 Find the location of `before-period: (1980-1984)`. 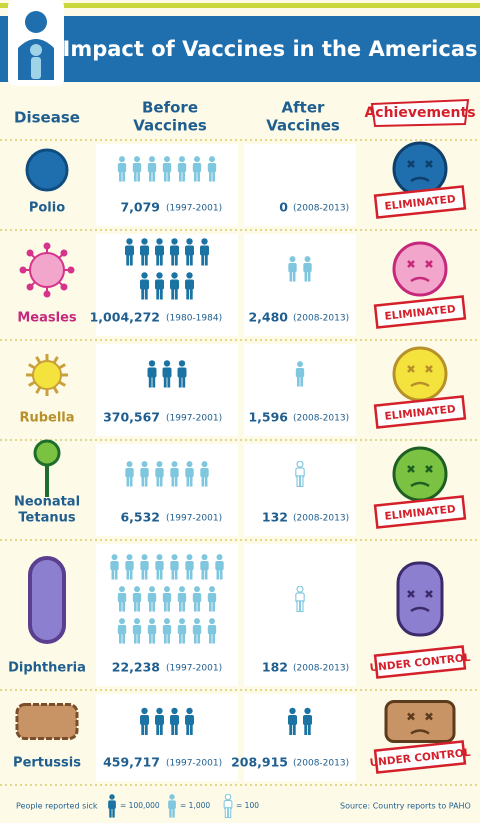

before-period: (1980-1984) is located at coordinates (194, 319).